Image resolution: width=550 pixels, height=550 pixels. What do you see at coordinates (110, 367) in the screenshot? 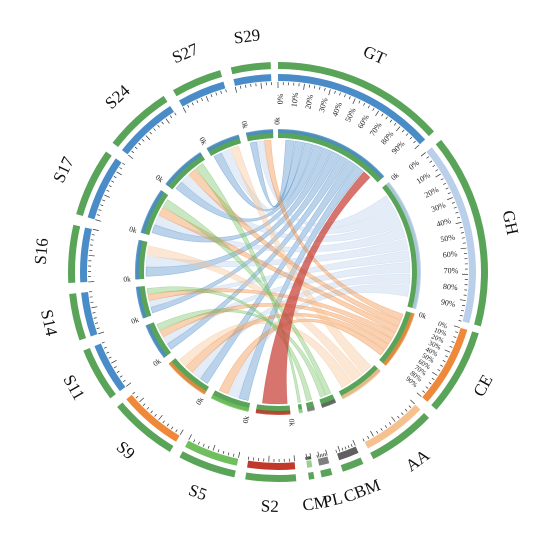
I see `composition-arc-s11` at bounding box center [110, 367].